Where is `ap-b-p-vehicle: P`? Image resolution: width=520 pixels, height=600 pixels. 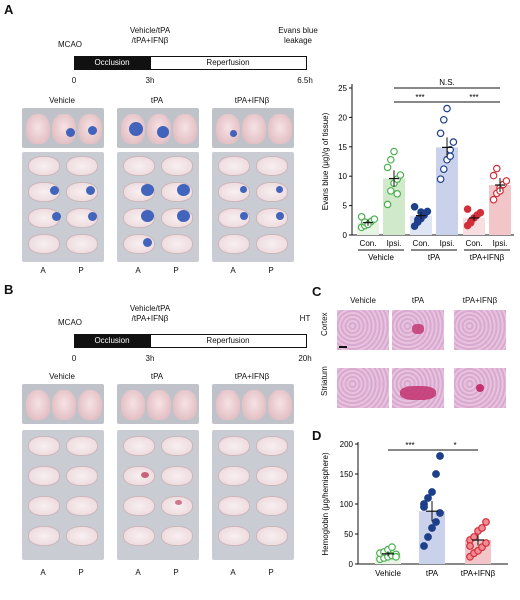
ap-b-p-vehicle: P is located at coordinates (81, 572).